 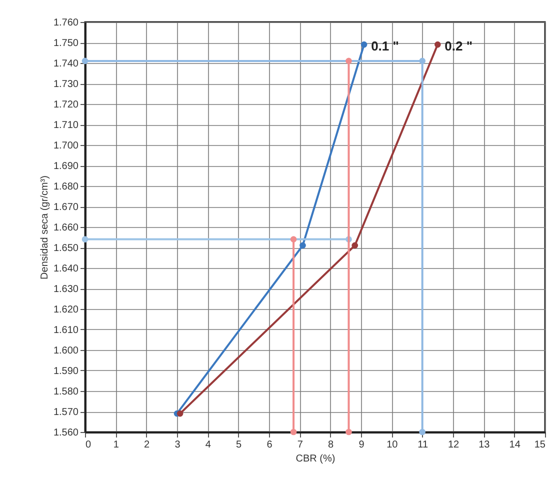 I want to click on x-tick-label: 7, so click(x=300, y=445).